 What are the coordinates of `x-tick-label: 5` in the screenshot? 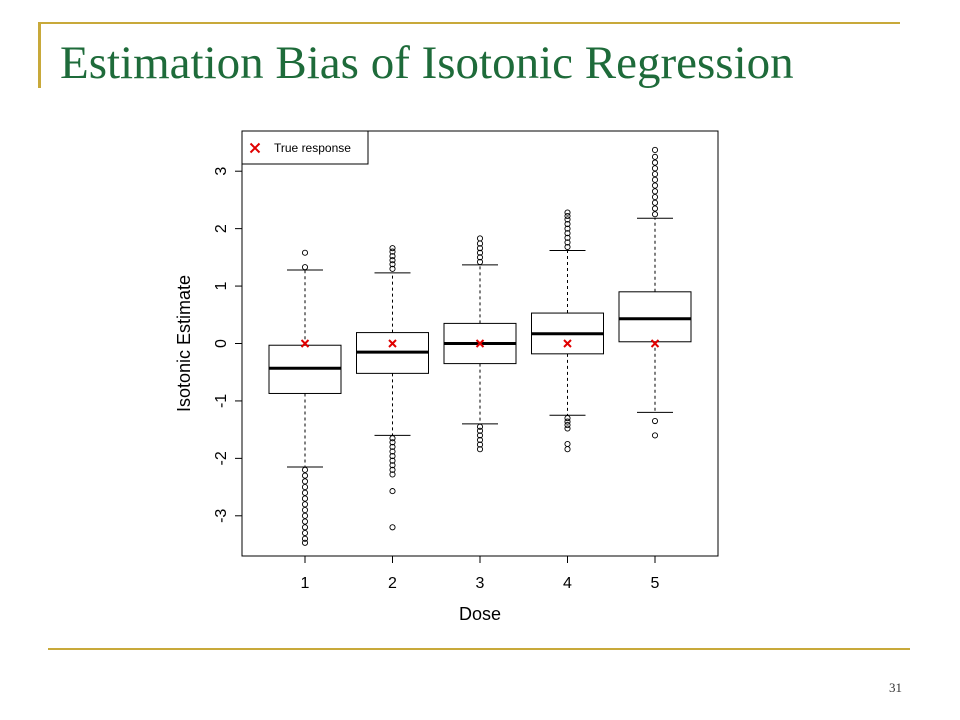 It's located at (655, 583).